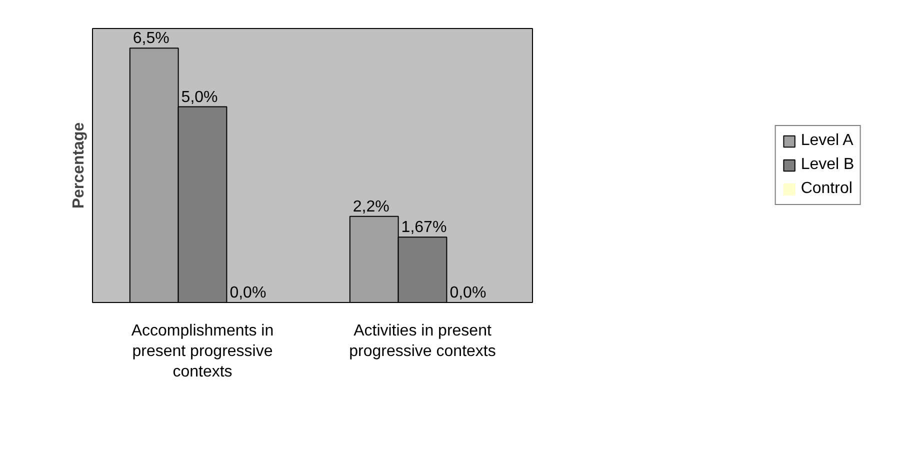  Describe the element at coordinates (199, 97) in the screenshot. I see `data-label: 5,0%` at that location.